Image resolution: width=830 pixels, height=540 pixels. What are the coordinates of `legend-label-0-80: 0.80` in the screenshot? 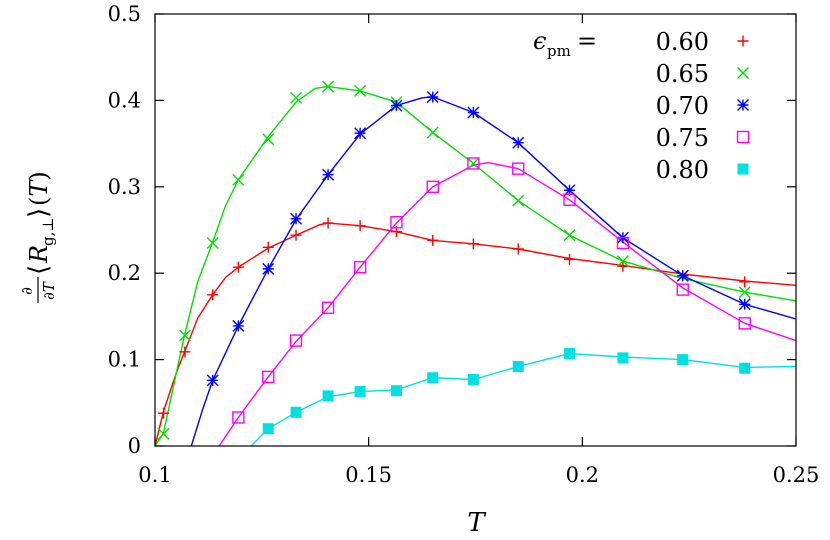 It's located at (682, 170).